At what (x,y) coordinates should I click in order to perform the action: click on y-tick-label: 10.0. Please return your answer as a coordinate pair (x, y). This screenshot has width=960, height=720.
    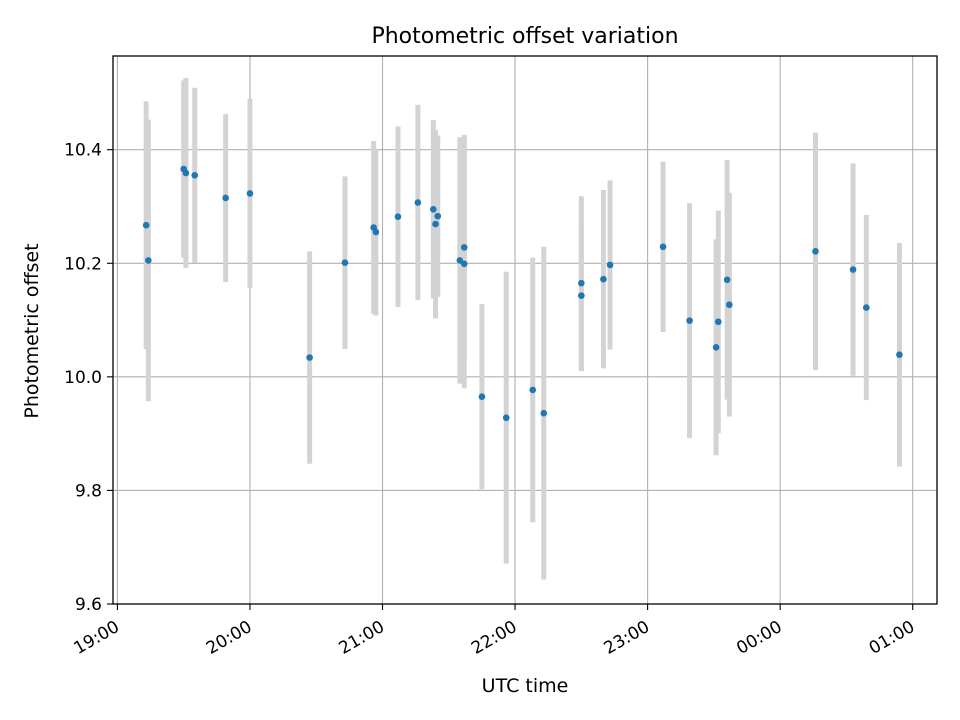
    Looking at the image, I should click on (83, 378).